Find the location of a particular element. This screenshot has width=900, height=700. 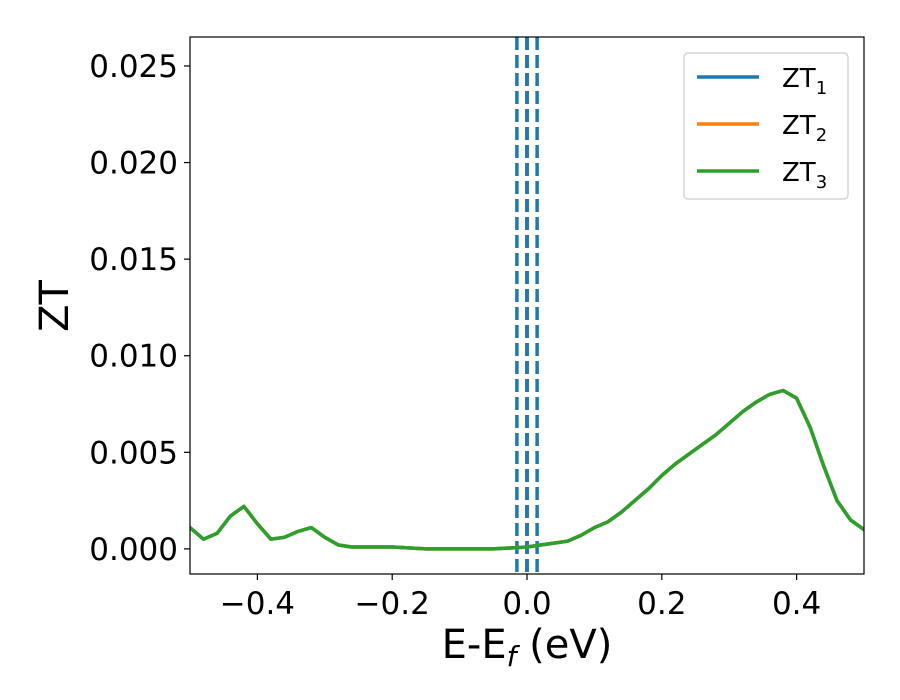

x-tick-label: −0.4 is located at coordinates (257, 604).